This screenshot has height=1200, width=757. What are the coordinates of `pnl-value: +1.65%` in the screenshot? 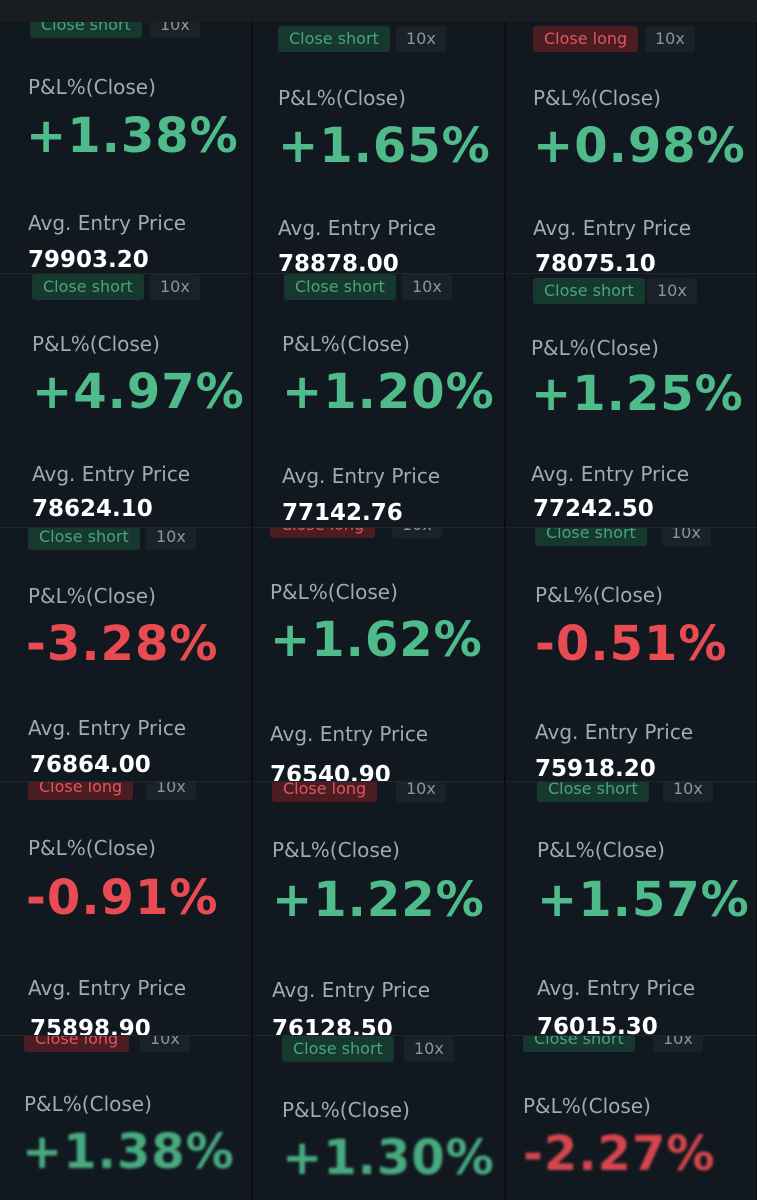 It's located at (384, 146).